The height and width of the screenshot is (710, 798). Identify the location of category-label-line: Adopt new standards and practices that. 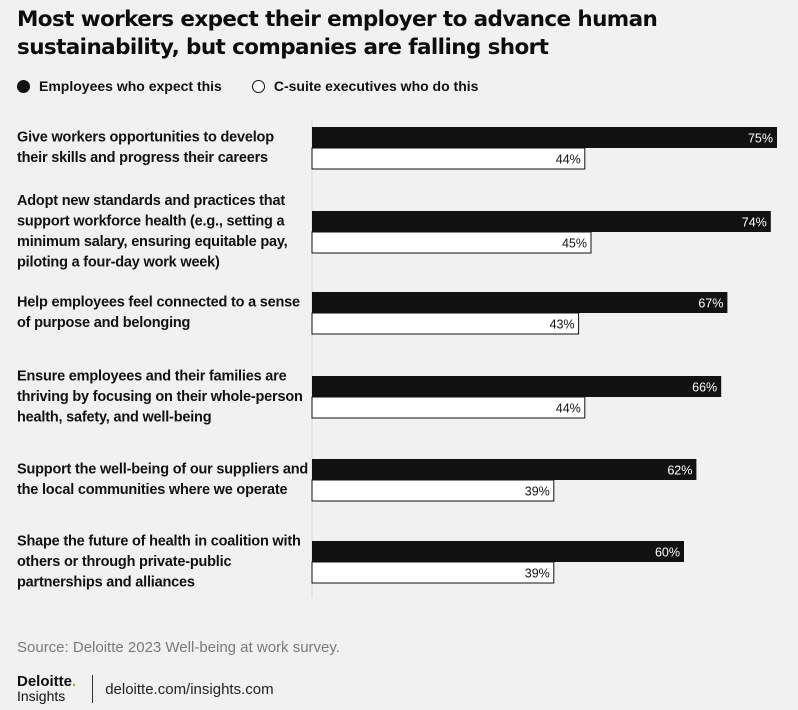
(151, 201).